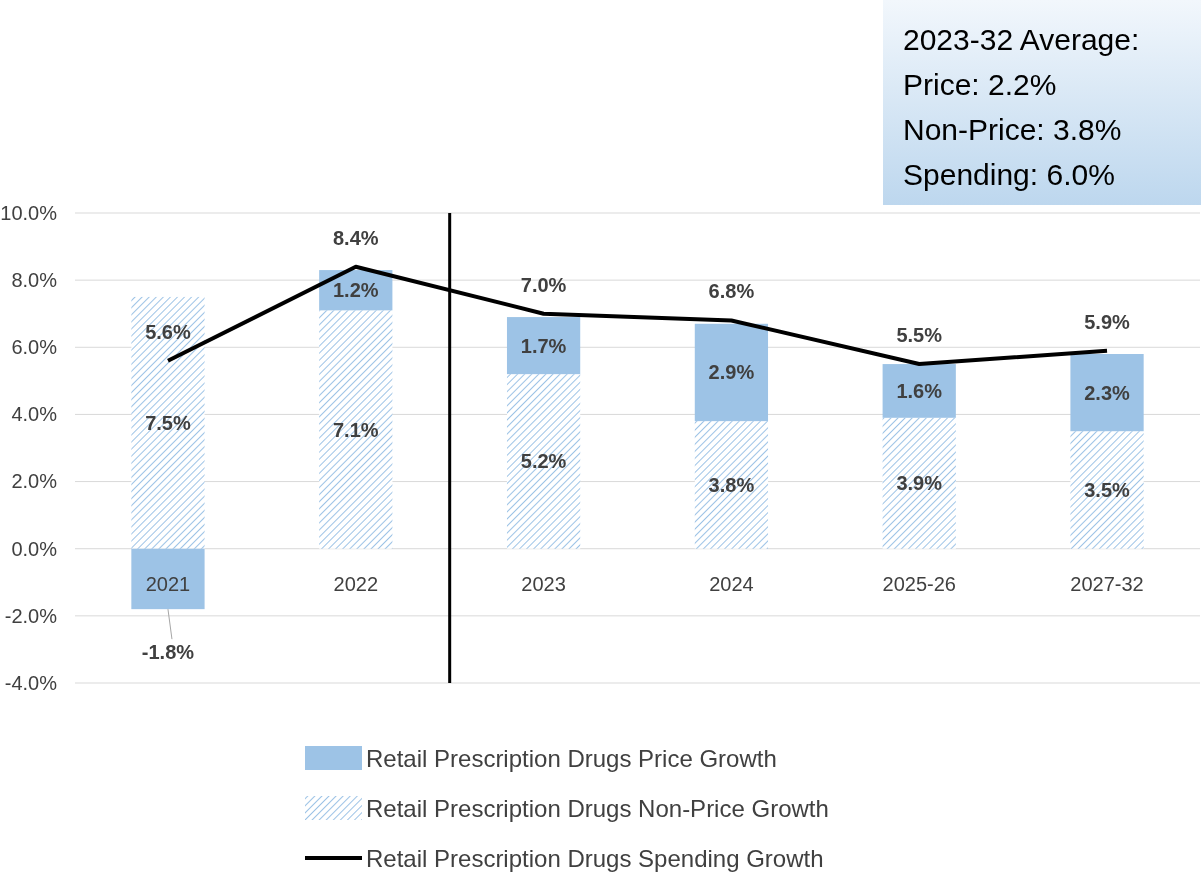  I want to click on data-label: 7.1%, so click(355, 429).